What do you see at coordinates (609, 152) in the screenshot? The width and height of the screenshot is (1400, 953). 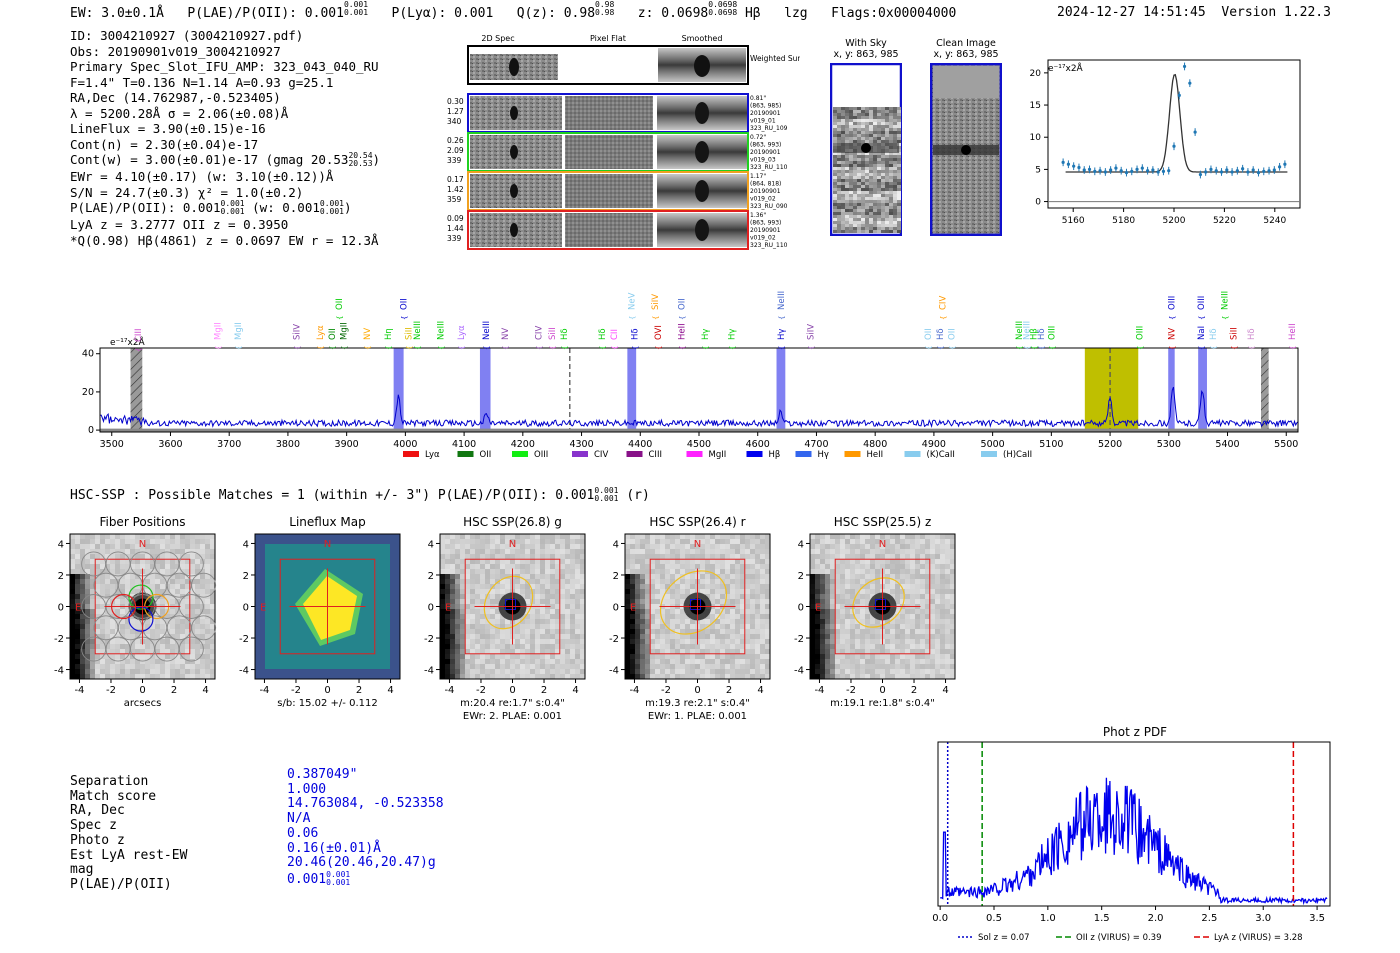 I see `cutout-pixelflat` at bounding box center [609, 152].